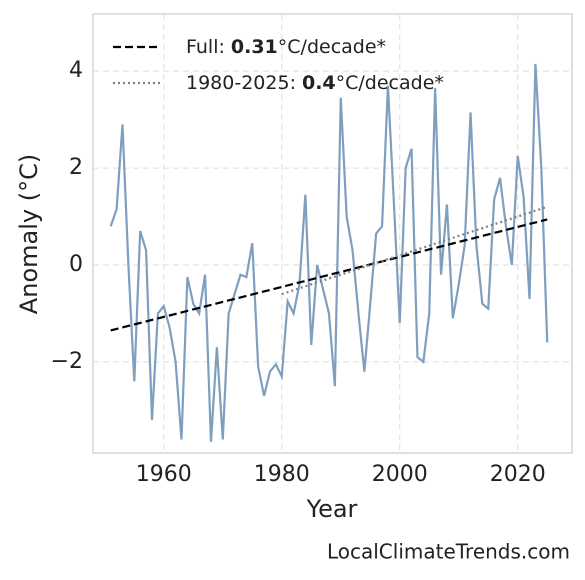 The image size is (585, 580). I want to click on x-tick-label: 1960, so click(164, 474).